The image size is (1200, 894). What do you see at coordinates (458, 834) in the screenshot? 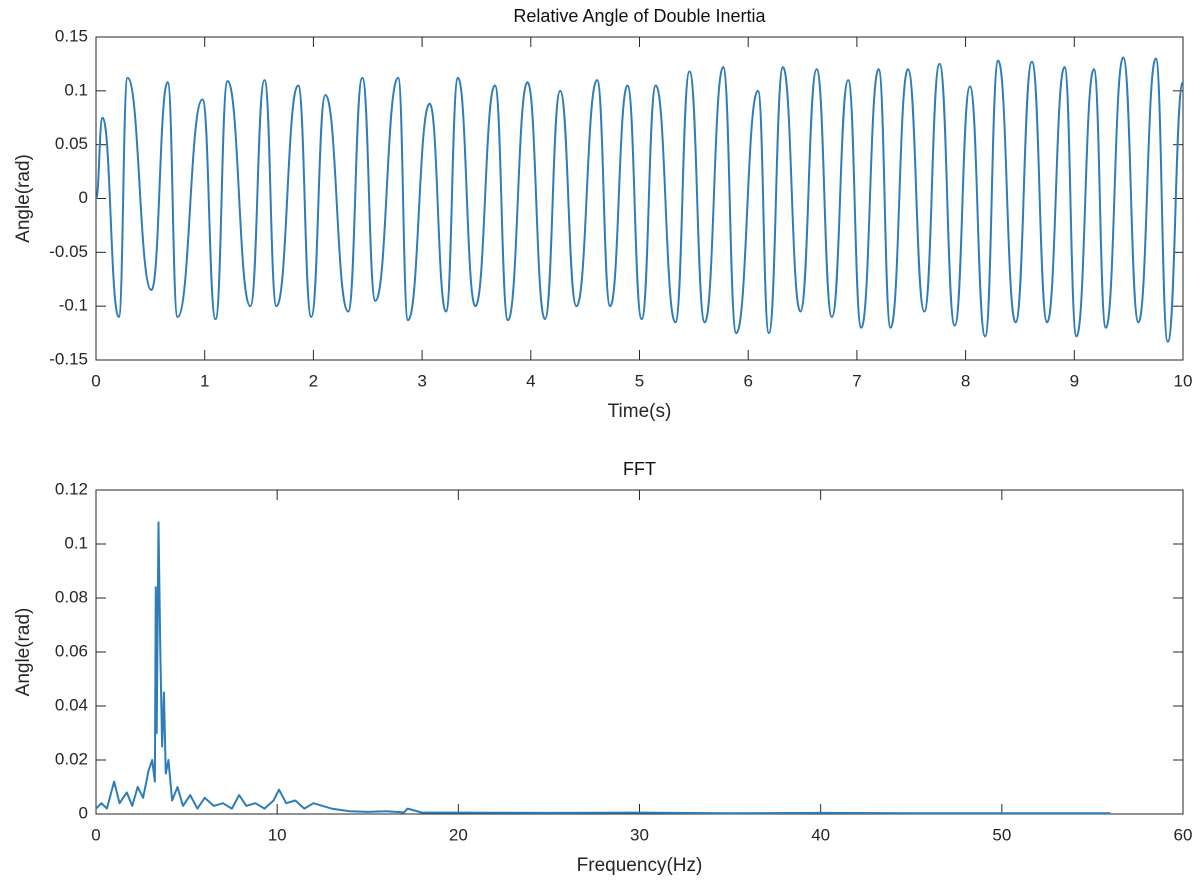
I see `x-tick-label: 20` at bounding box center [458, 834].